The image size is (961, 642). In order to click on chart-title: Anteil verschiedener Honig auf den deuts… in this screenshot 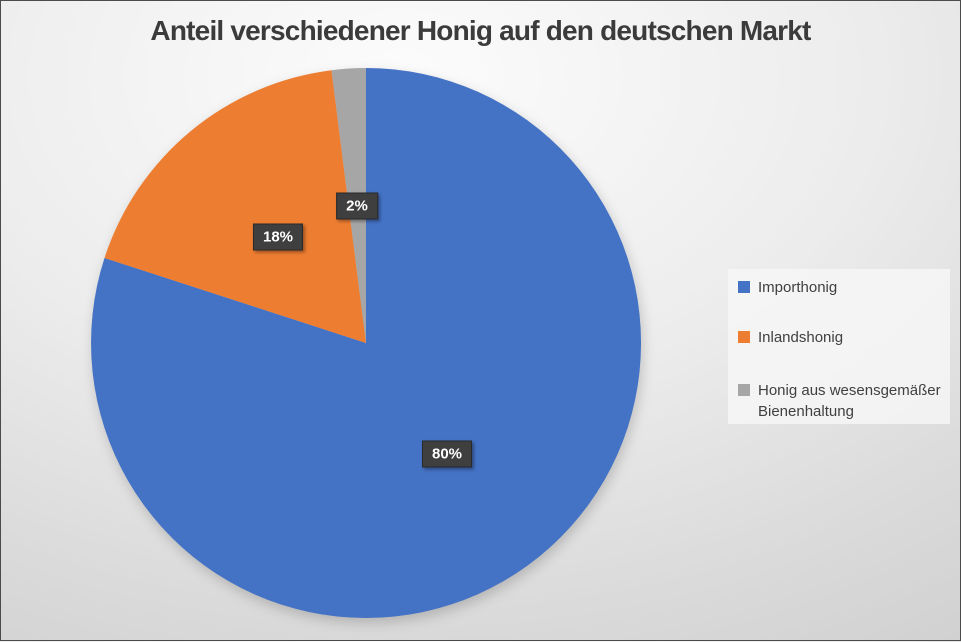, I will do `click(480, 30)`.